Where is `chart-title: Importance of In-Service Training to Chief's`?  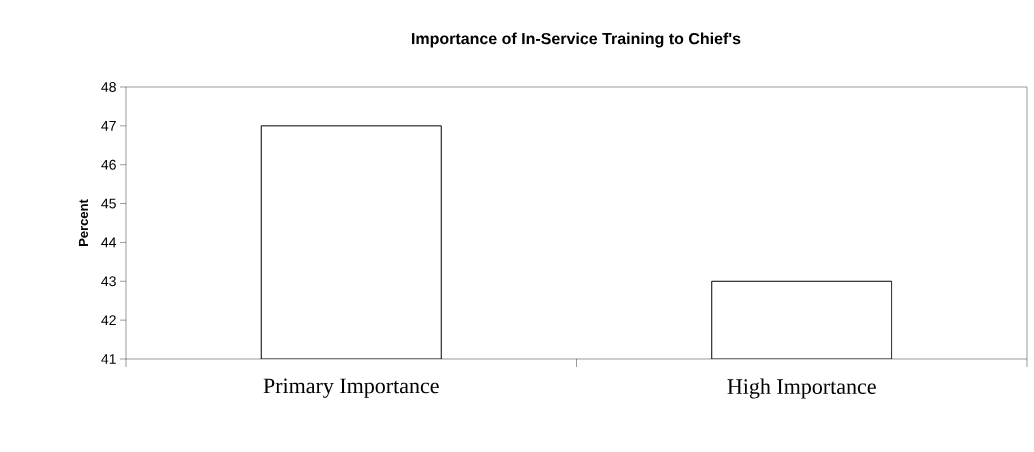 chart-title: Importance of In-Service Training to Chief's is located at coordinates (576, 40).